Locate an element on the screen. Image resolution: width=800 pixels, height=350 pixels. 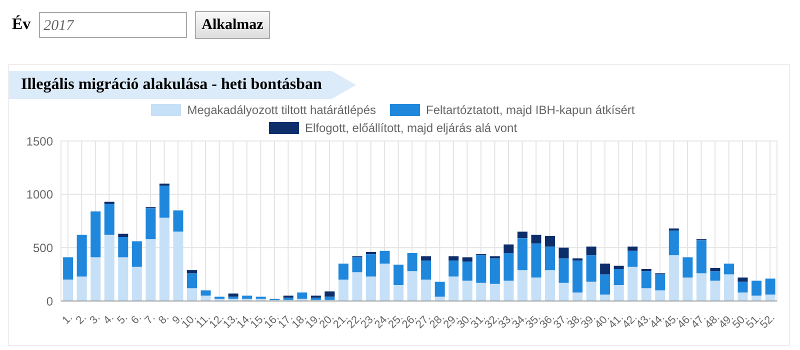
year-field: 2017 is located at coordinates (112, 25).